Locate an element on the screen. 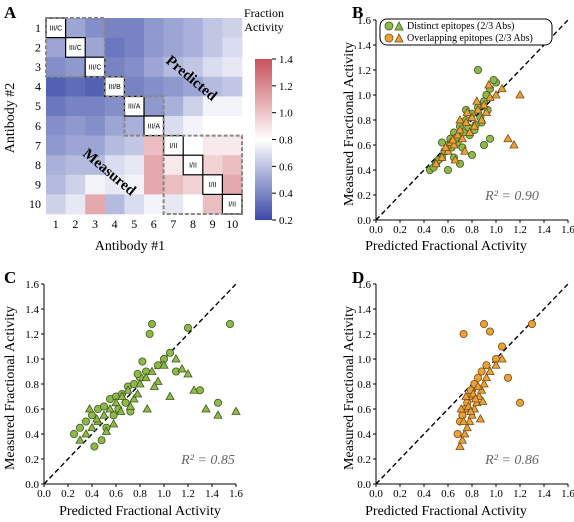  panel-letter-c: C is located at coordinates (10, 277).